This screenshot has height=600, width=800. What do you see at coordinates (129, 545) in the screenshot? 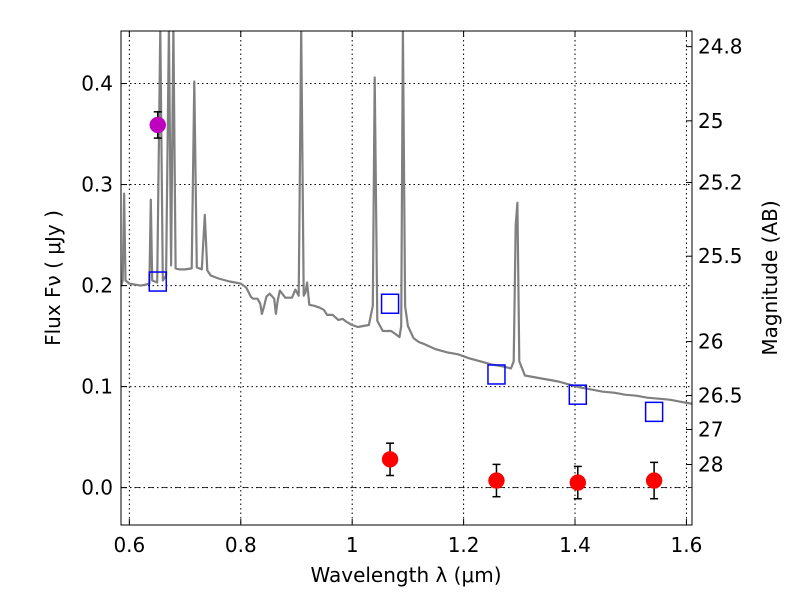
I see `x-tick-label: 0.6` at bounding box center [129, 545].